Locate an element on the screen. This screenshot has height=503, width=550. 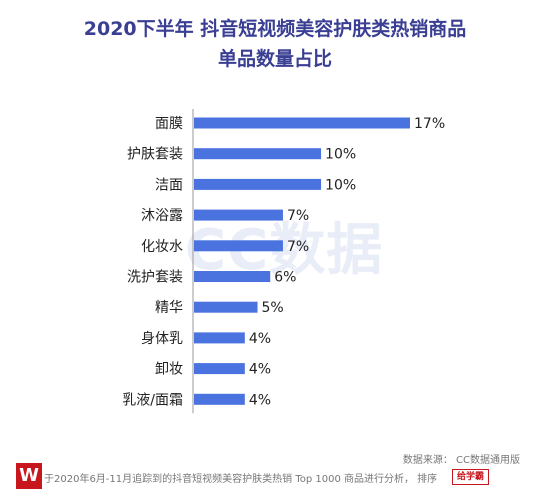
category-label-8: 卸妆 is located at coordinates (169, 370).